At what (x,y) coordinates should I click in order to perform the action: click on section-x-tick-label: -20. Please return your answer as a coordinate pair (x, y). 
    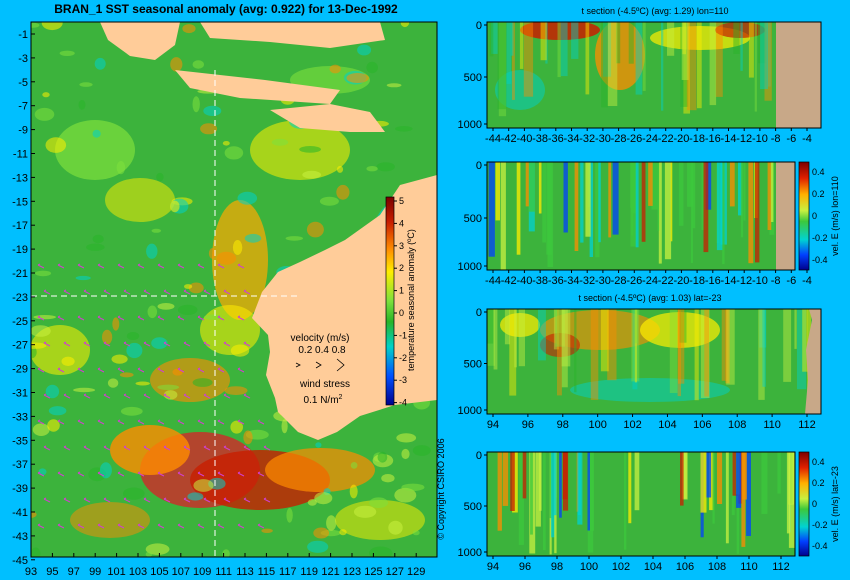
    Looking at the image, I should click on (681, 139).